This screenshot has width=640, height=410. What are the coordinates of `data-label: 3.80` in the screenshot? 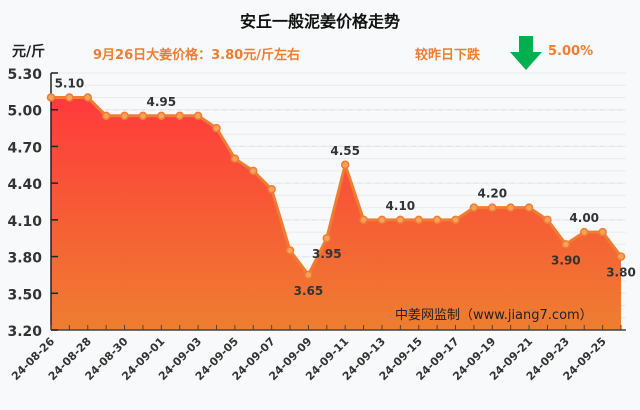 It's located at (621, 273).